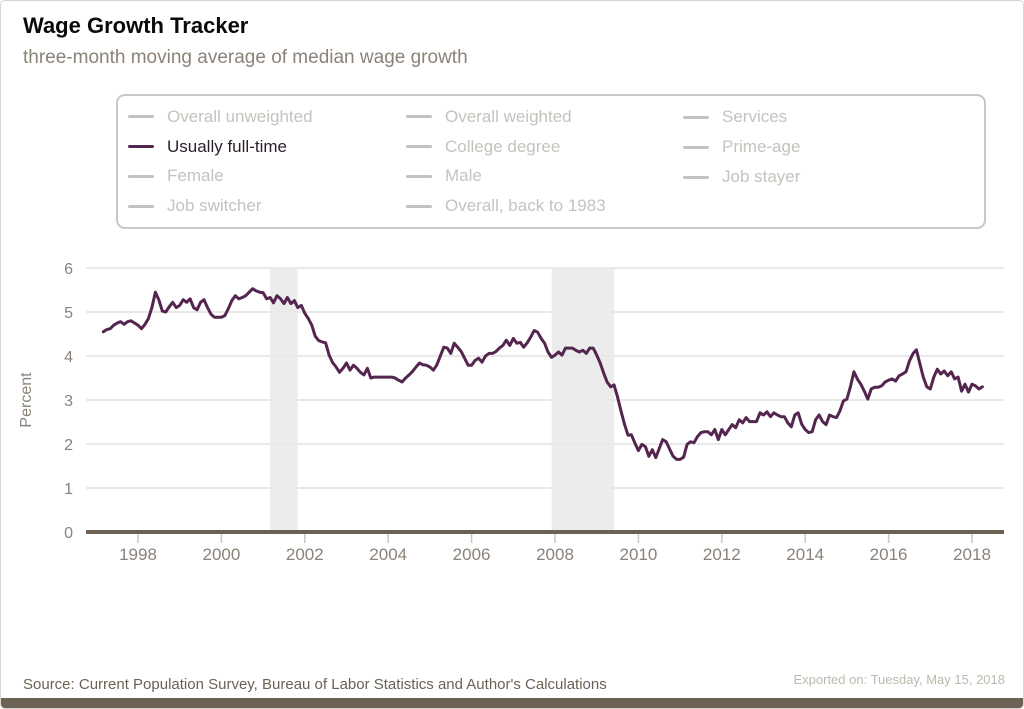 The width and height of the screenshot is (1024, 709). Describe the element at coordinates (508, 116) in the screenshot. I see `legend-item-label: Overall weighted` at that location.